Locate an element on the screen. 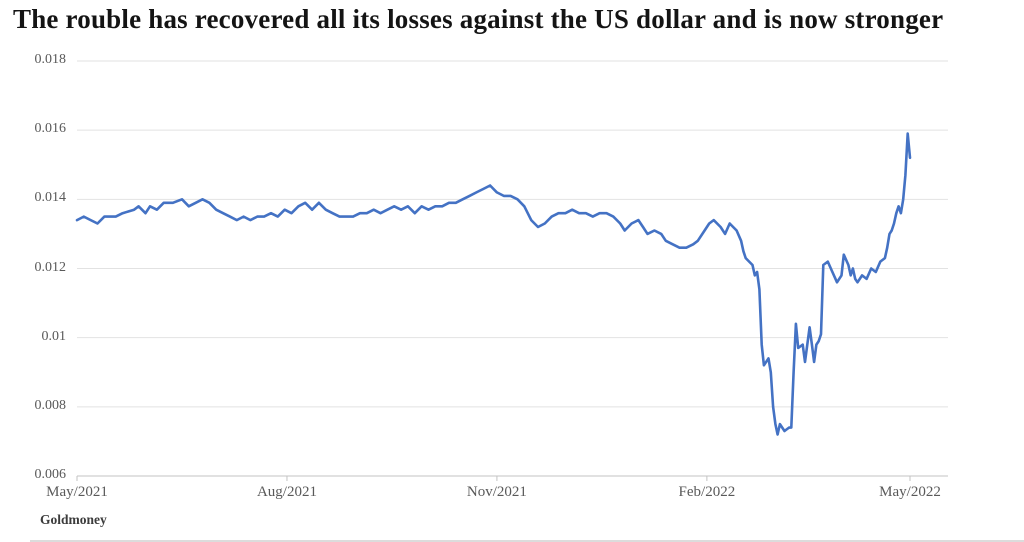 The width and height of the screenshot is (1024, 542). source-label: Goldmoney is located at coordinates (73, 519).